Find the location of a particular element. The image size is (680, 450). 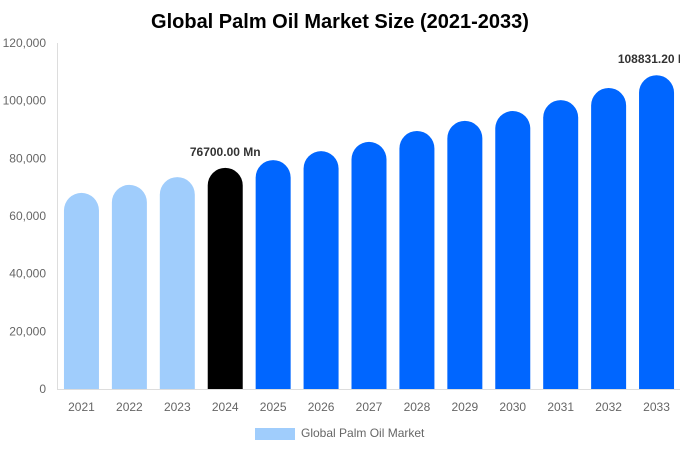

x-tick-label: 2031 is located at coordinates (560, 407).